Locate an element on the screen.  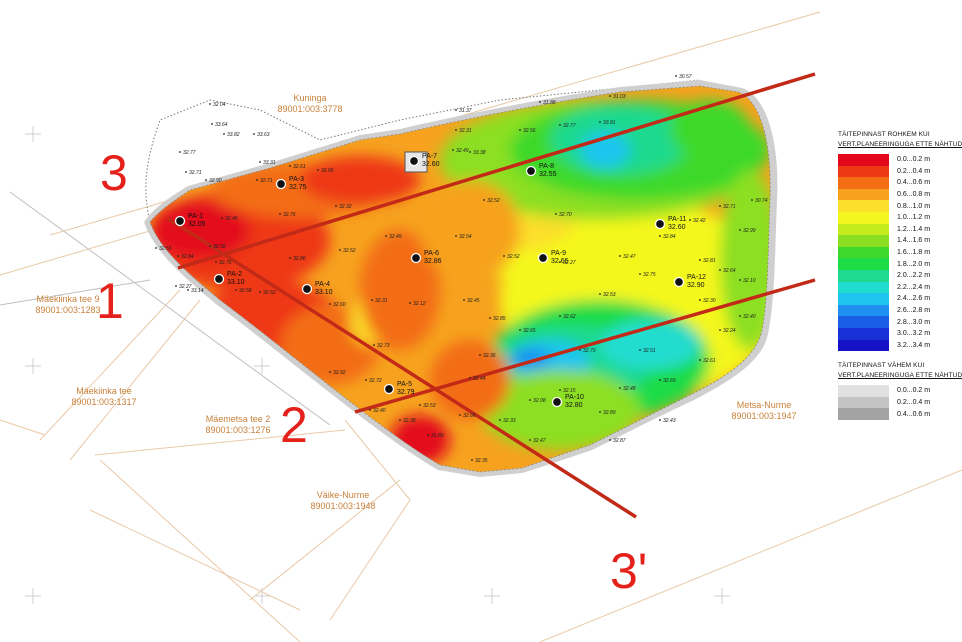
legend-more-label: 0.0...0.2 m is located at coordinates (914, 160).